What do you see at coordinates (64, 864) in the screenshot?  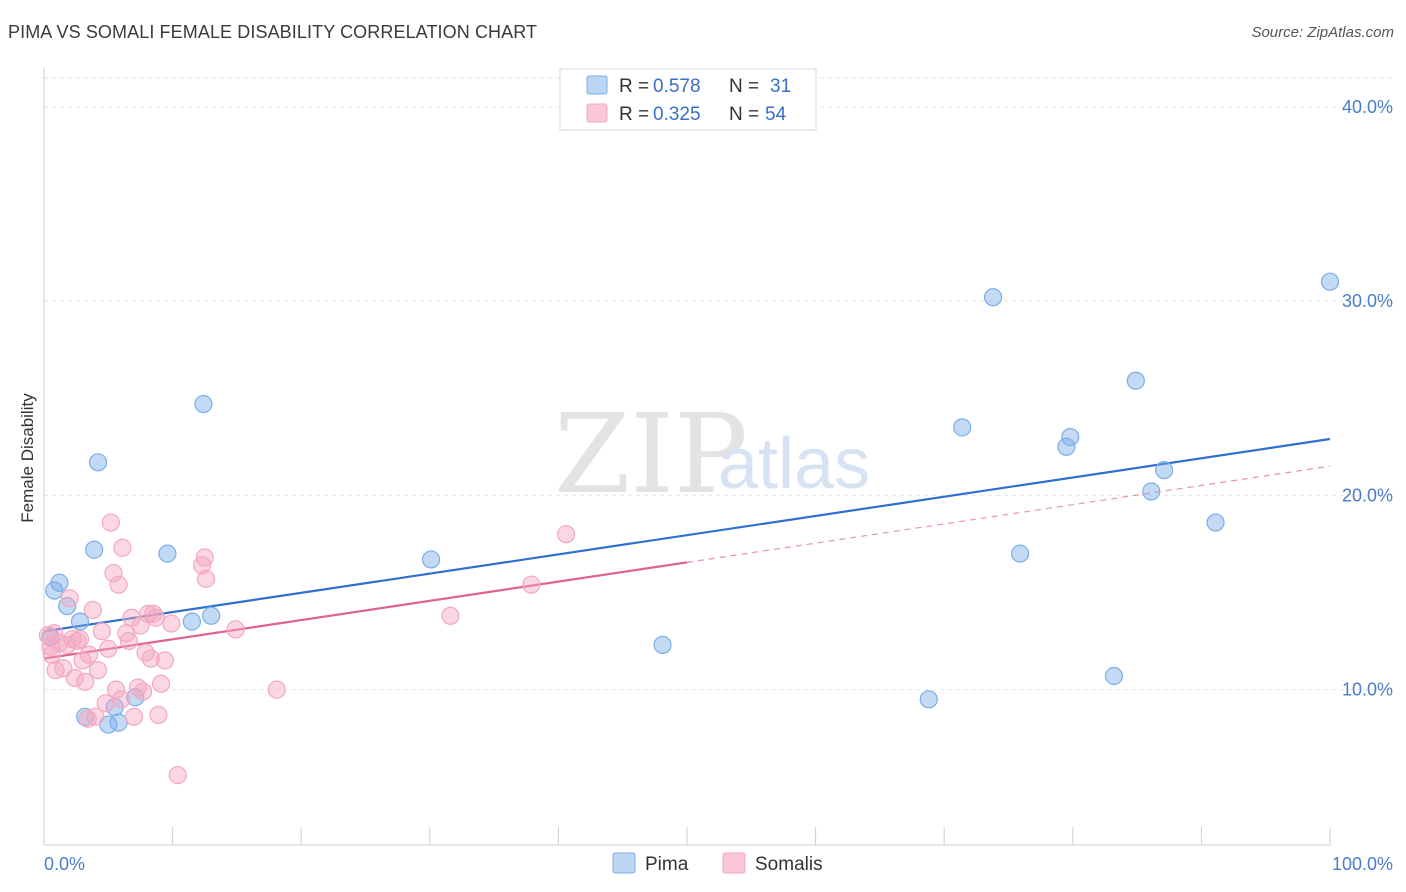 I see `x-tick-label-min: 0.0%` at bounding box center [64, 864].